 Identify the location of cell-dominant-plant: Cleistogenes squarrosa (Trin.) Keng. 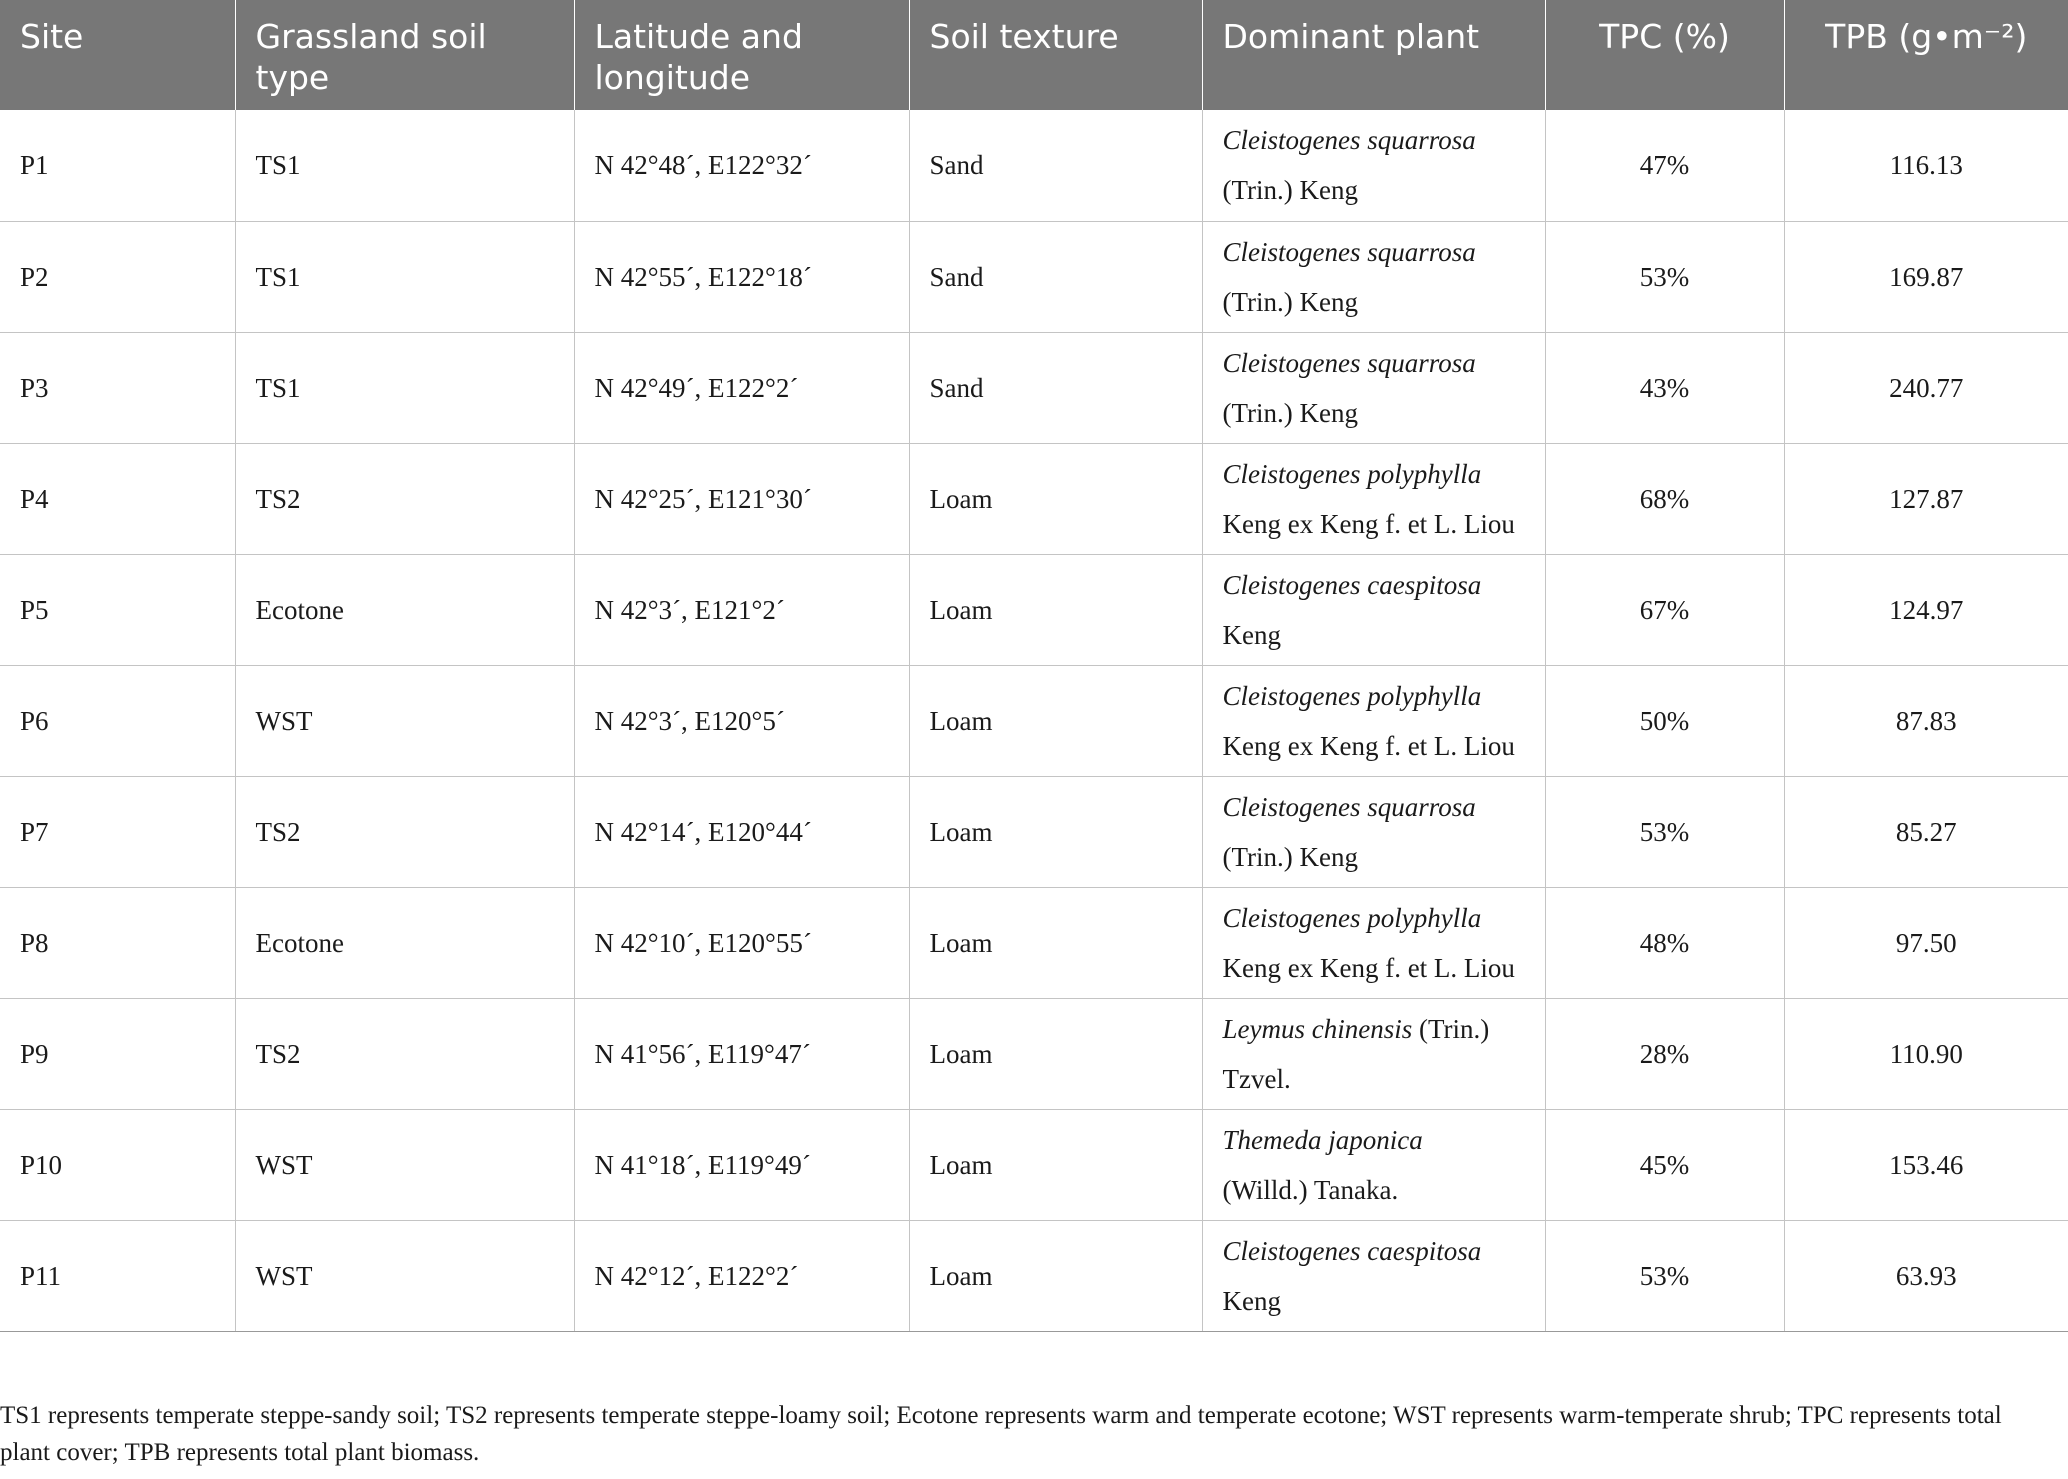
(1374, 388).